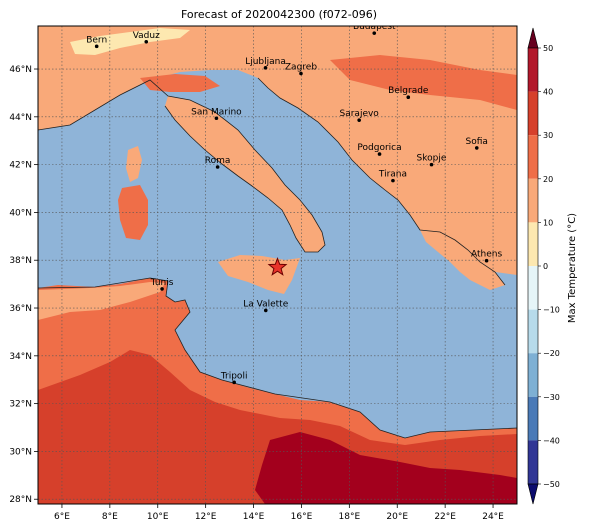  Describe the element at coordinates (350, 517) in the screenshot. I see `lon-tick-label: 18°E` at that location.